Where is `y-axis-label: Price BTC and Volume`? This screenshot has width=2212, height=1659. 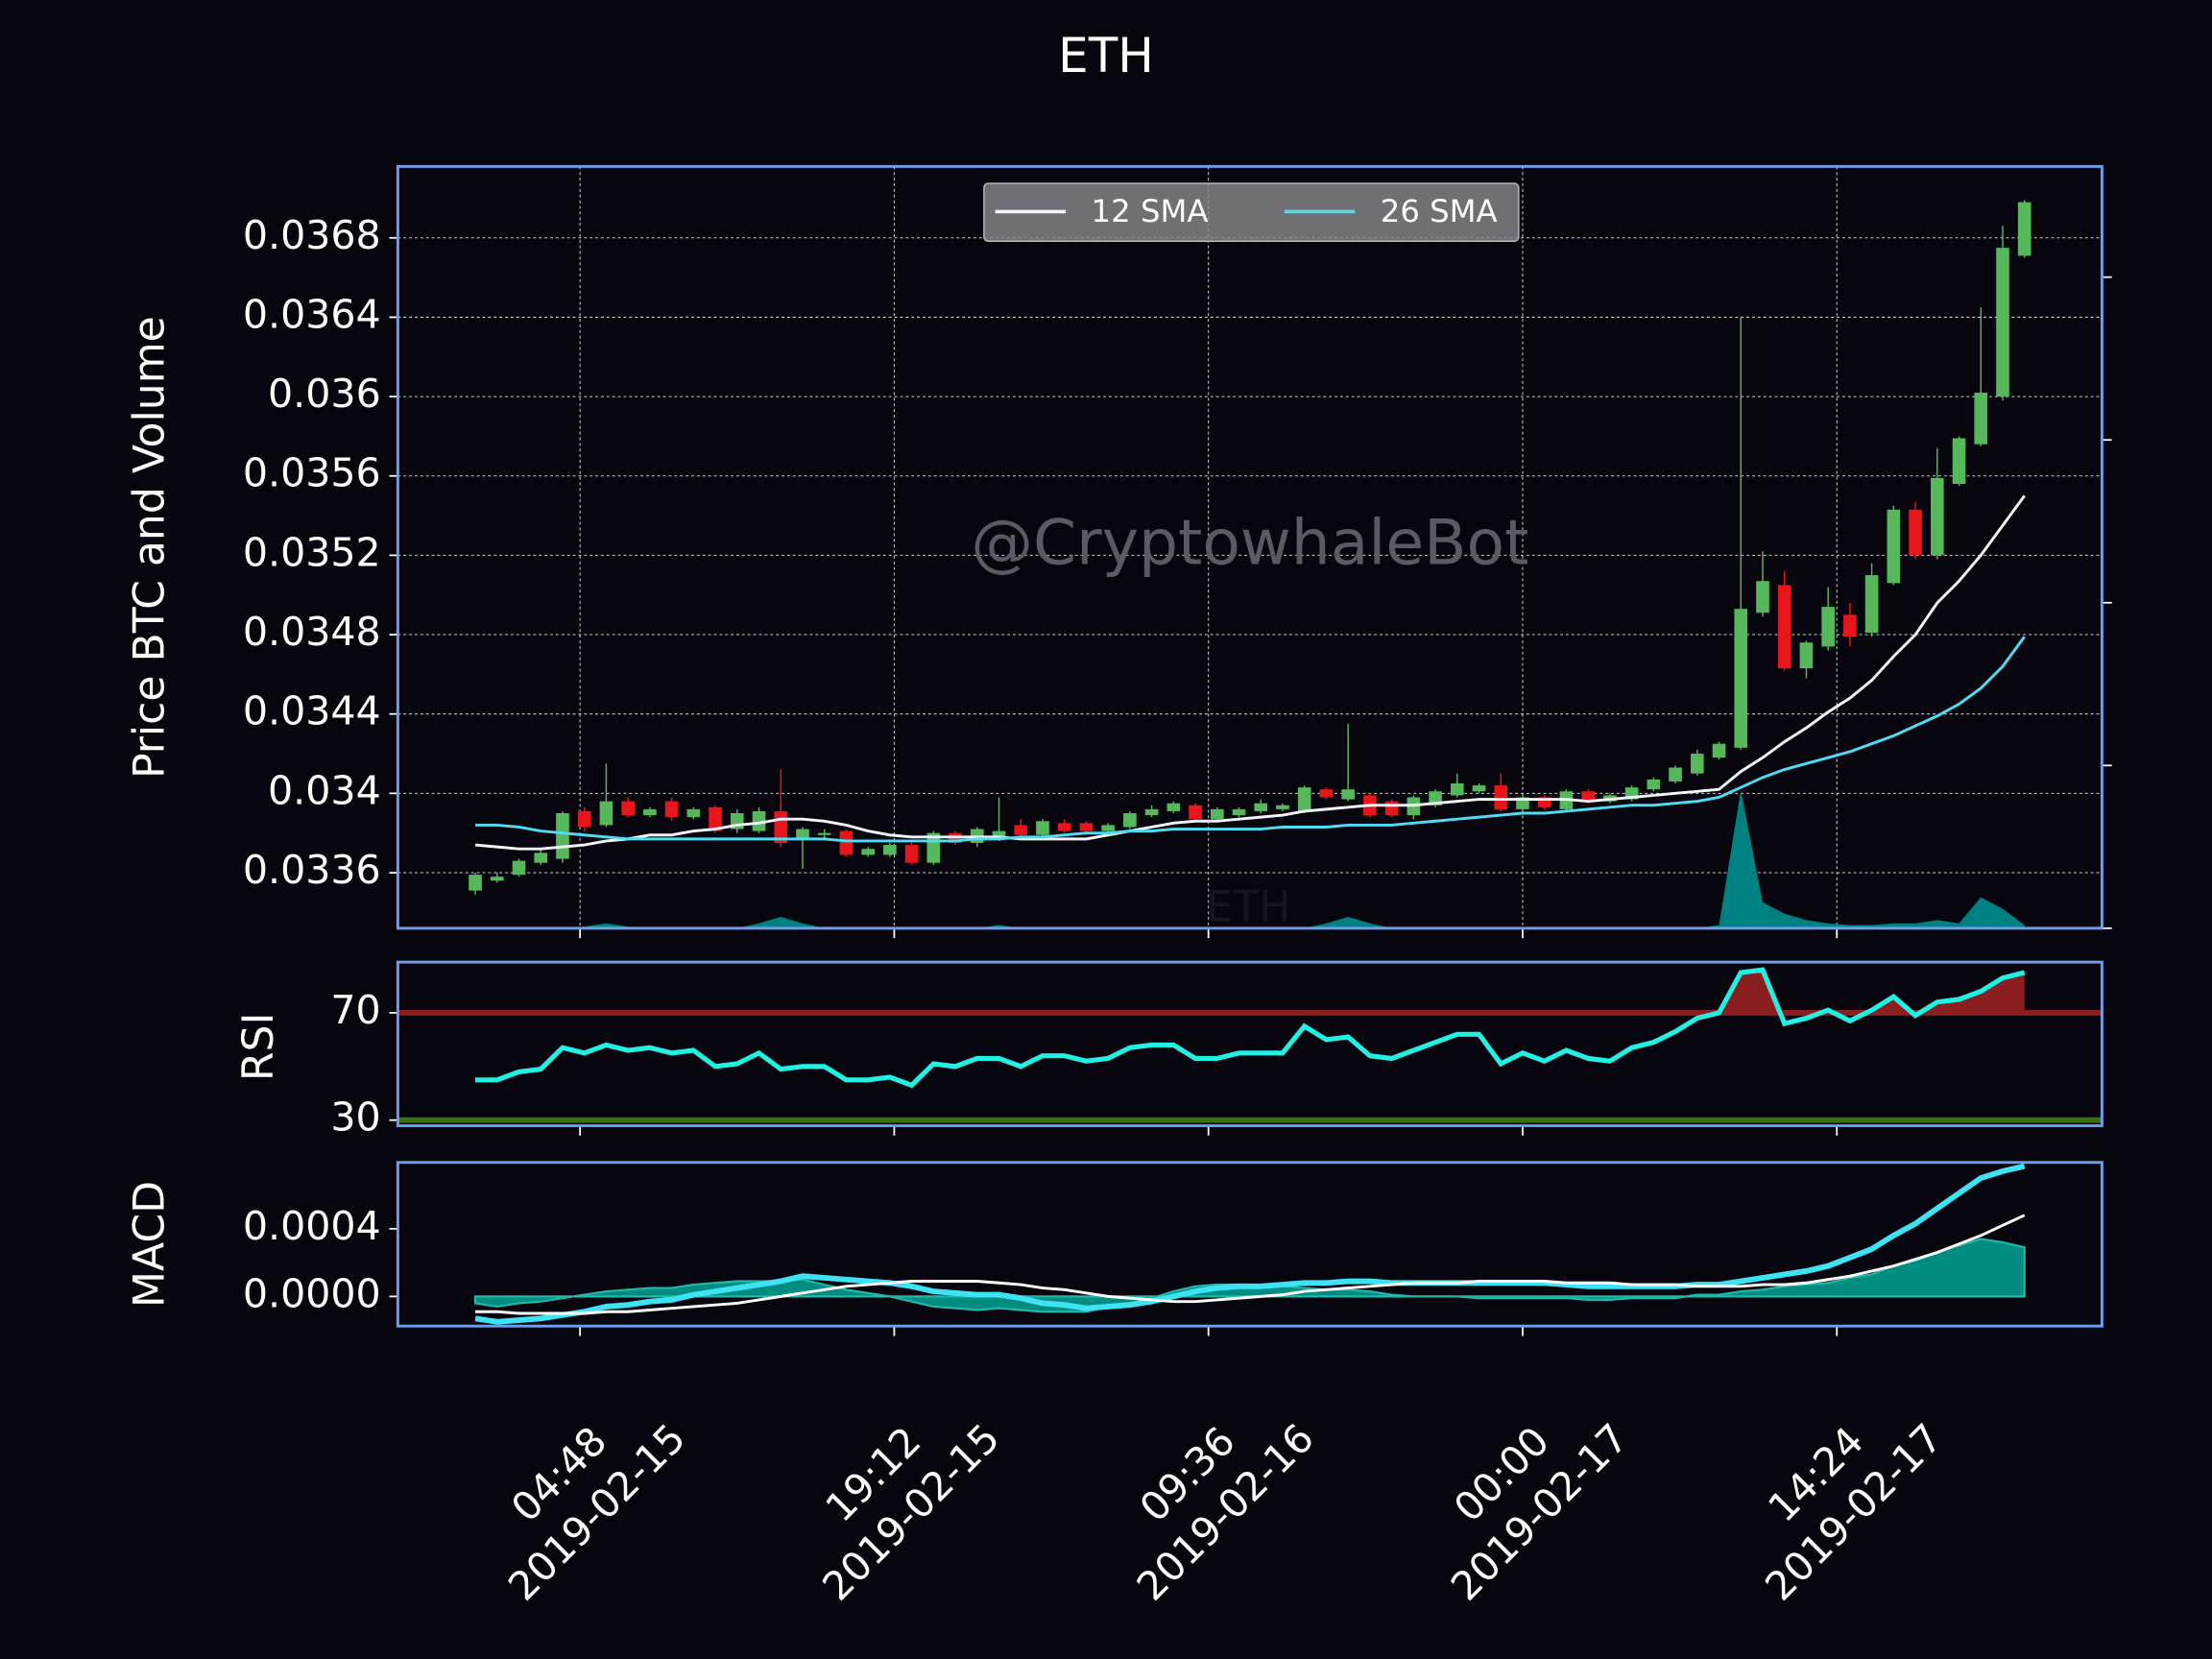
y-axis-label: Price BTC and Volume is located at coordinates (150, 548).